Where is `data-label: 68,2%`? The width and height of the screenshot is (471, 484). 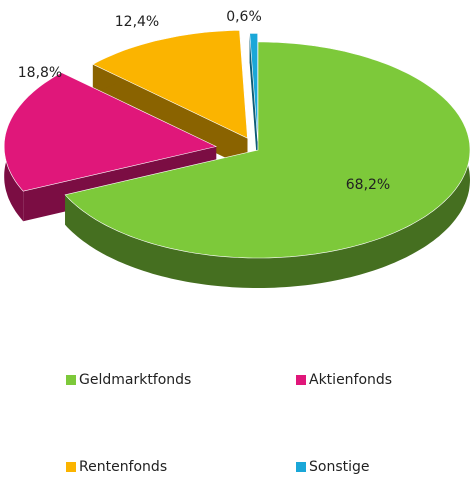
data-label: 68,2% is located at coordinates (368, 185).